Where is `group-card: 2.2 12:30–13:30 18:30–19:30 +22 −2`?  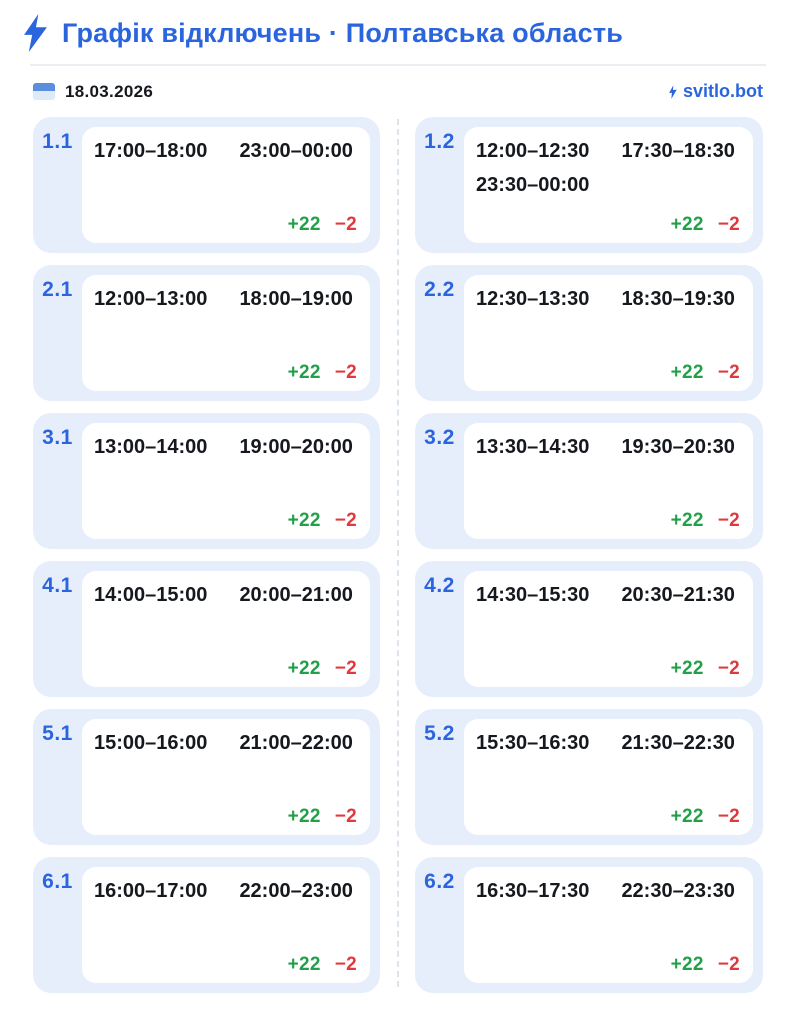
group-card: 2.2 12:30–13:30 18:30–19:30 +22 −2 is located at coordinates (589, 333).